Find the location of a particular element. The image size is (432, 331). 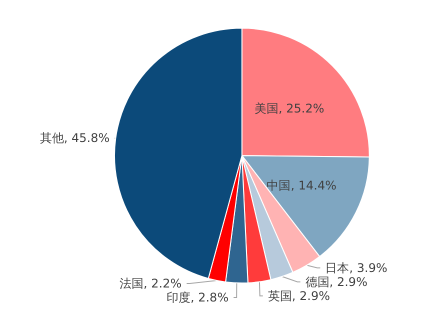

slice-label: 英国 is located at coordinates (280, 295).